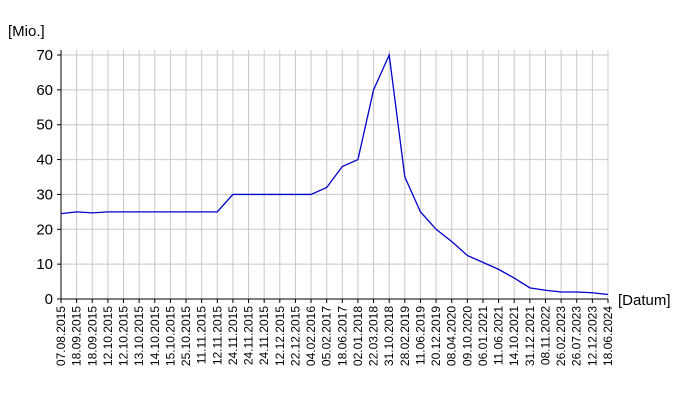 This screenshot has height=400, width=700. What do you see at coordinates (26, 31) in the screenshot?
I see `y-axis-label: [Mio.]` at bounding box center [26, 31].